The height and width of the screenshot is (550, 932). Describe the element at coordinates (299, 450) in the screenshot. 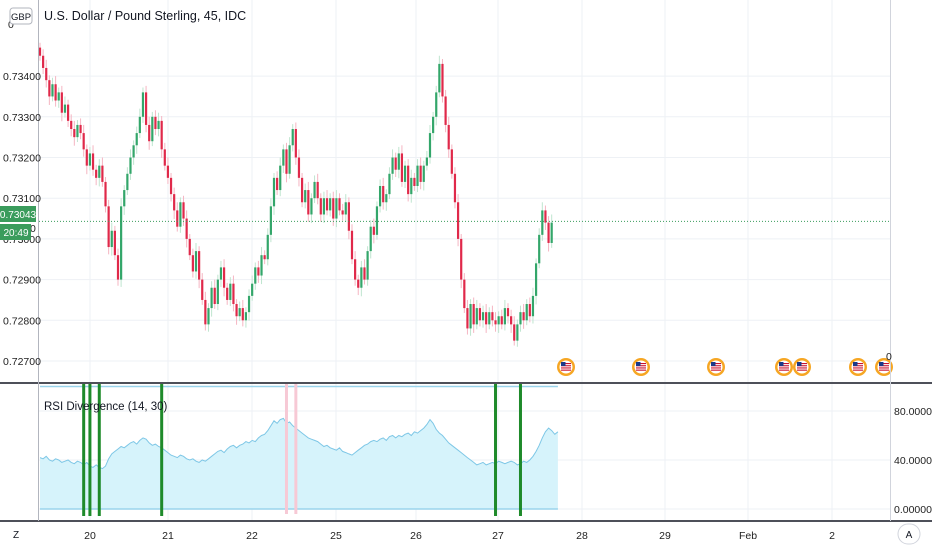

I see `rsi-pane` at that location.